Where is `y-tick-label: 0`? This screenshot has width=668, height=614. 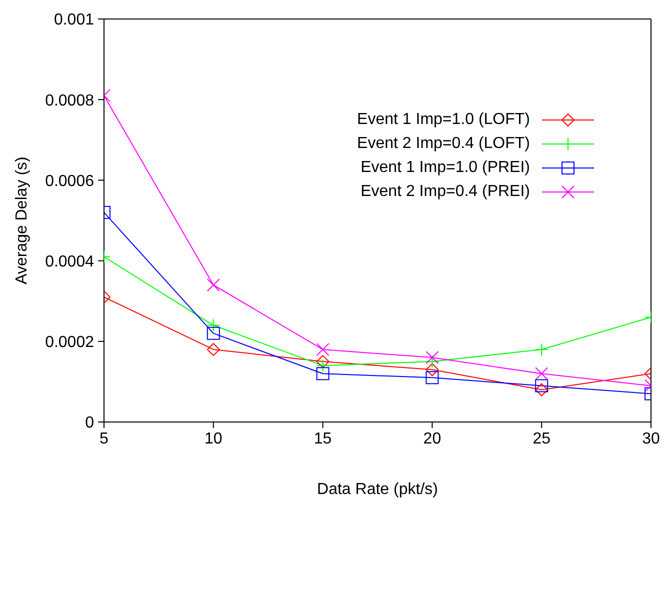 y-tick-label: 0 is located at coordinates (89, 423).